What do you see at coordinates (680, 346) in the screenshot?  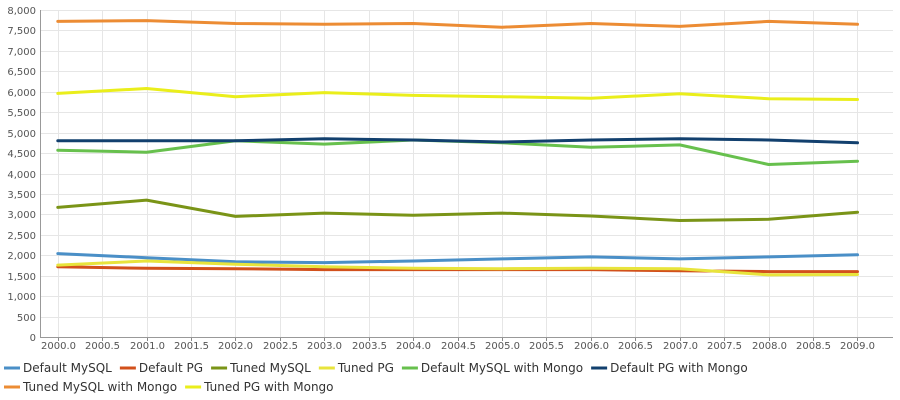 I see `x-tick-label: 2007.0` at bounding box center [680, 346].